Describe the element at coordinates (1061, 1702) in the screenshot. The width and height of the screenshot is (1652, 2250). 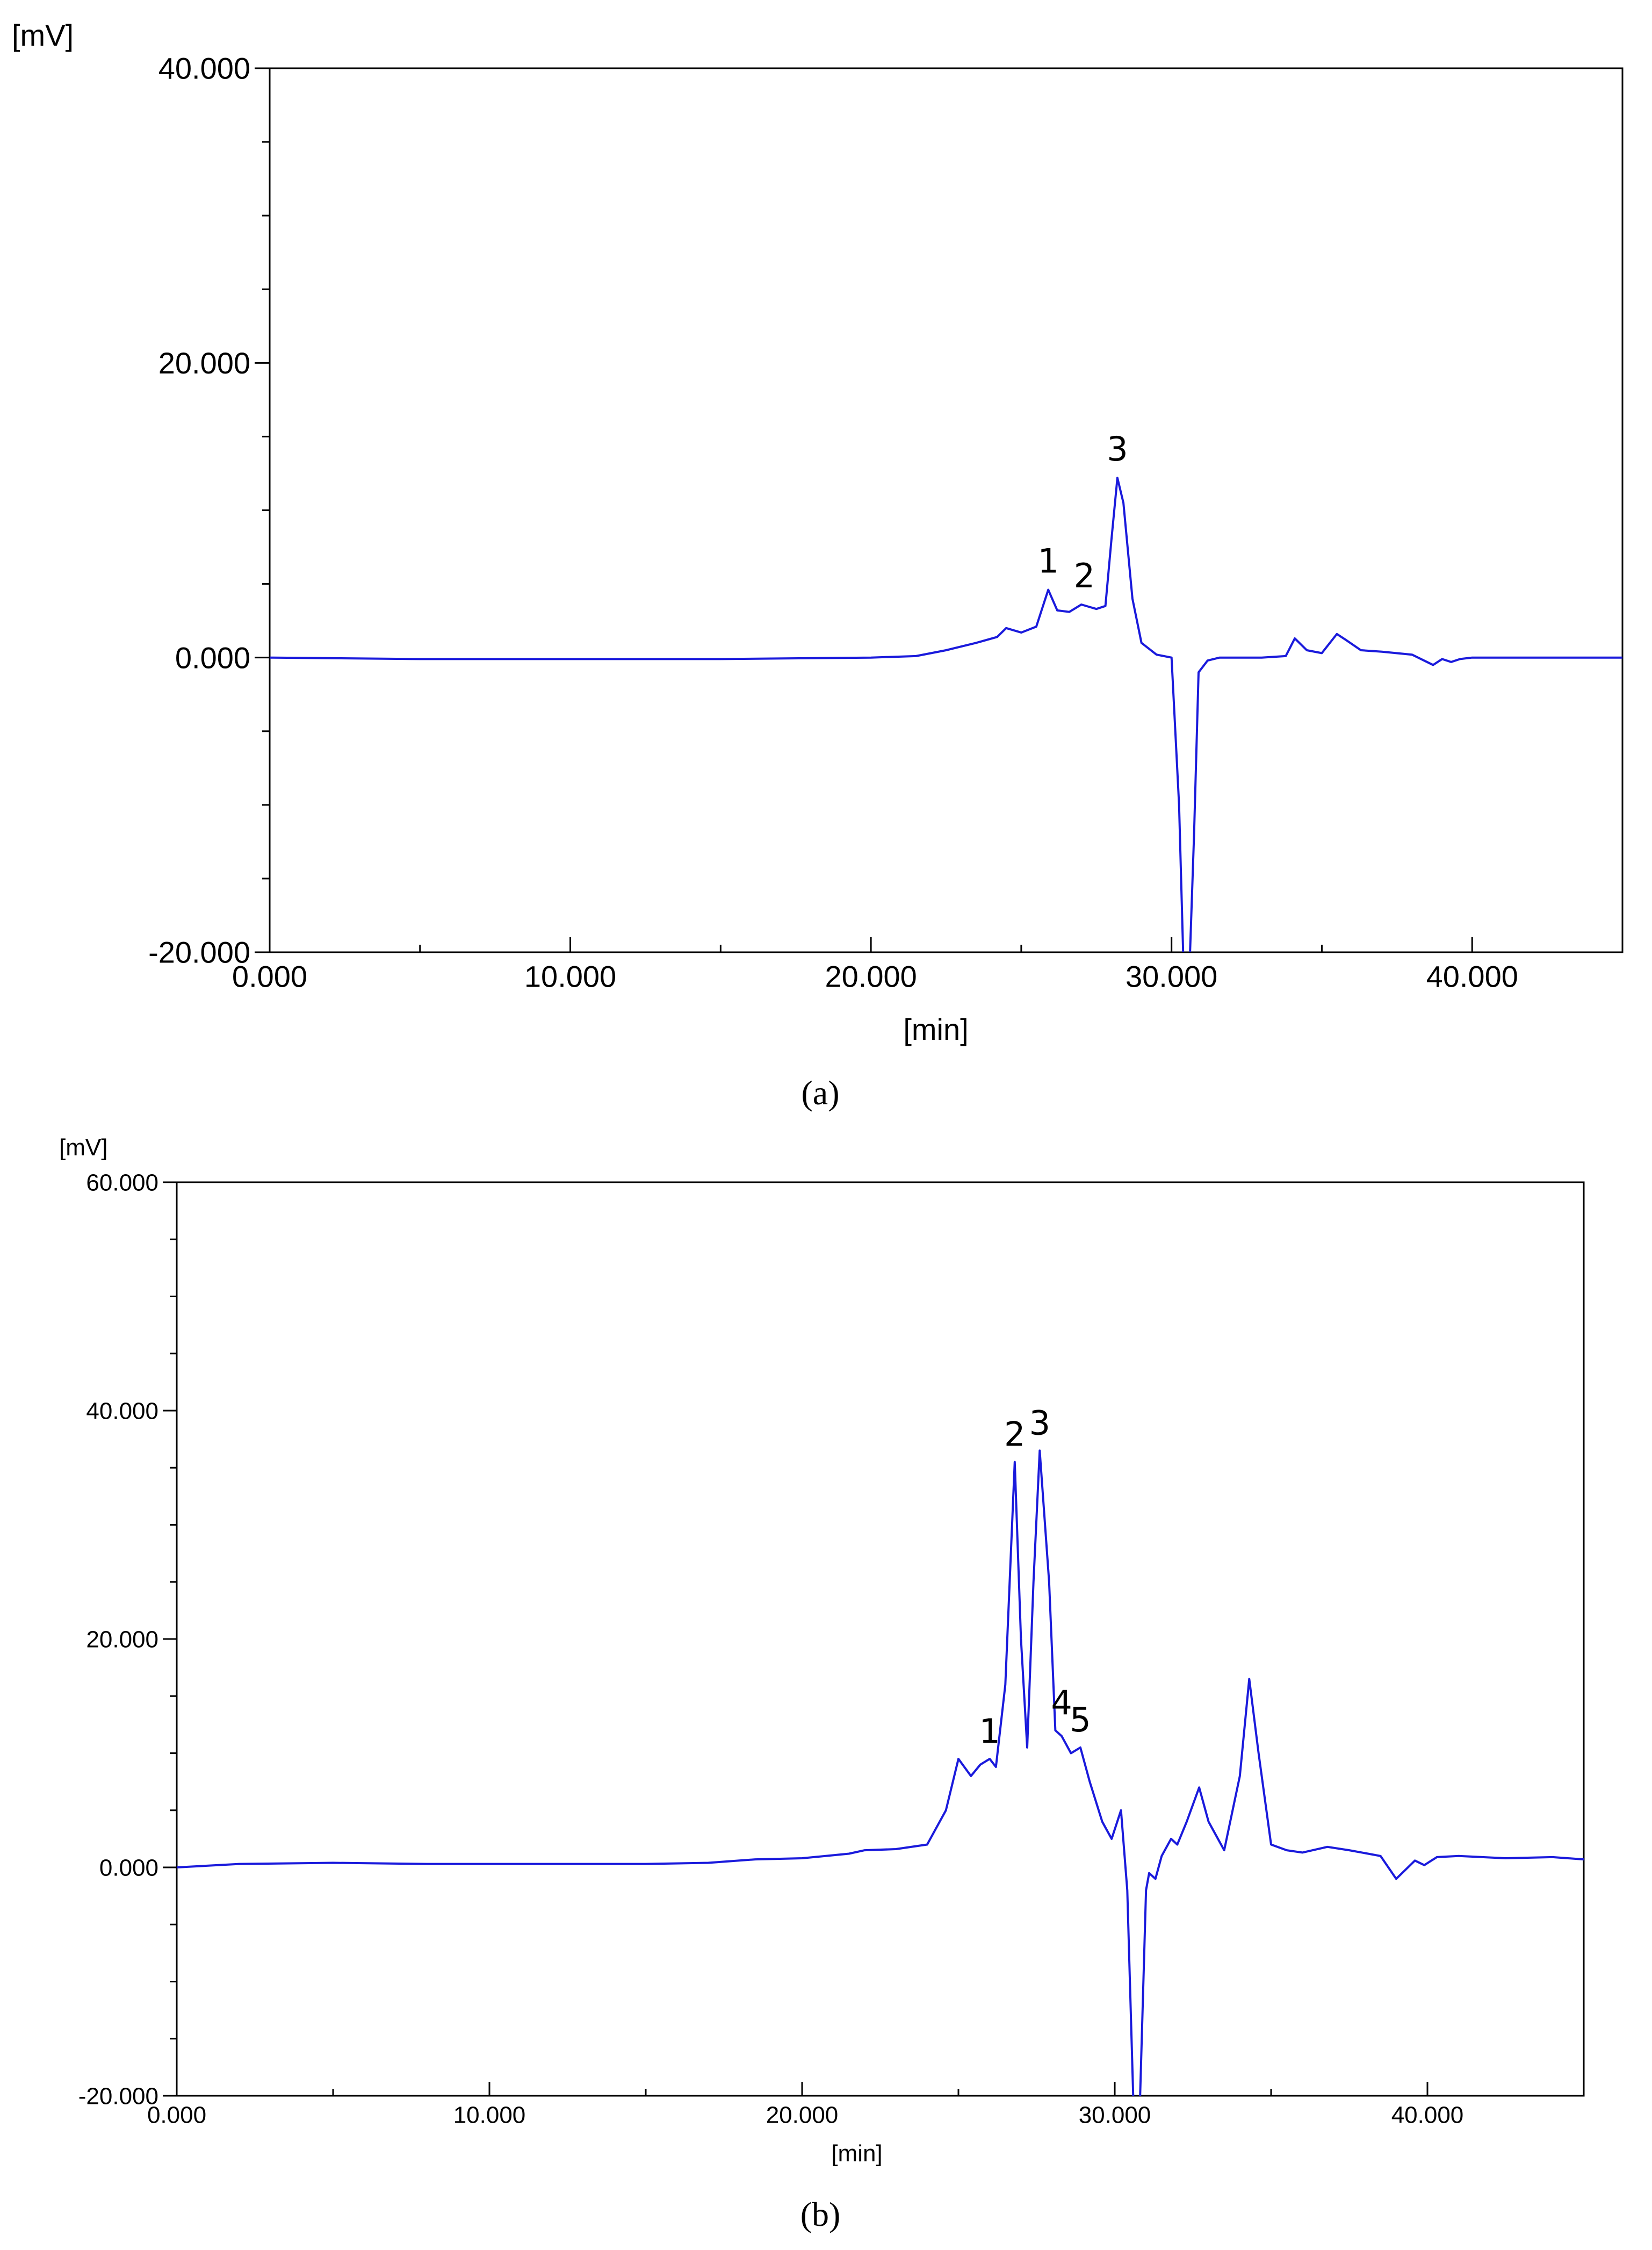
I see `peak-label: 4` at that location.